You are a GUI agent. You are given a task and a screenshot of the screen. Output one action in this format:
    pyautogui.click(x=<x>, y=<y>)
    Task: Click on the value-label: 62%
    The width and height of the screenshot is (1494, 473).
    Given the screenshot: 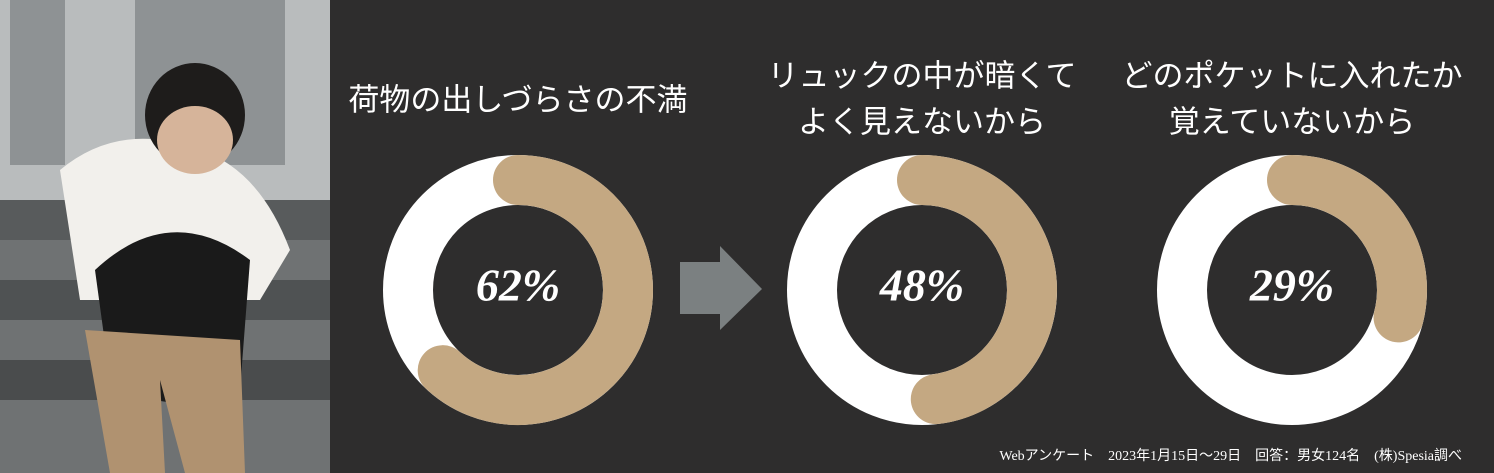 What is the action you would take?
    pyautogui.click(x=518, y=285)
    